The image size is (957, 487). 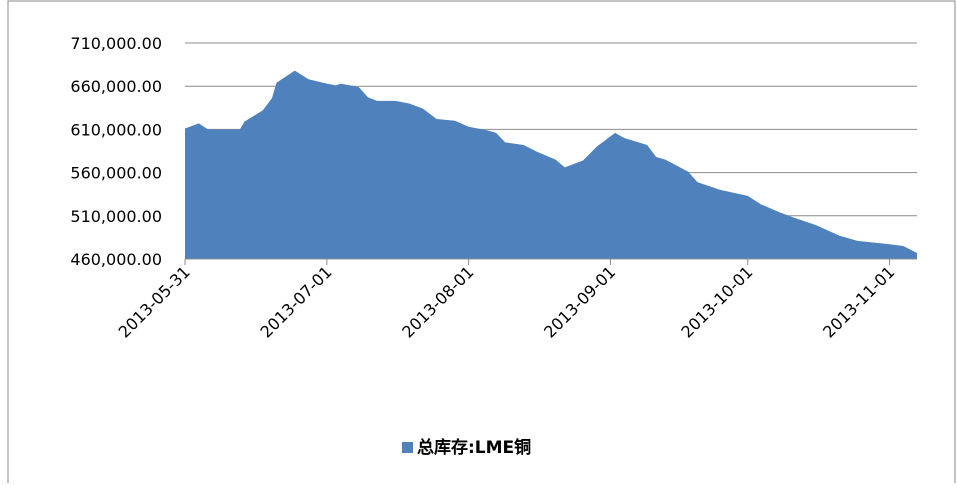 I want to click on y-tick-label: 710,000.00, so click(x=116, y=43).